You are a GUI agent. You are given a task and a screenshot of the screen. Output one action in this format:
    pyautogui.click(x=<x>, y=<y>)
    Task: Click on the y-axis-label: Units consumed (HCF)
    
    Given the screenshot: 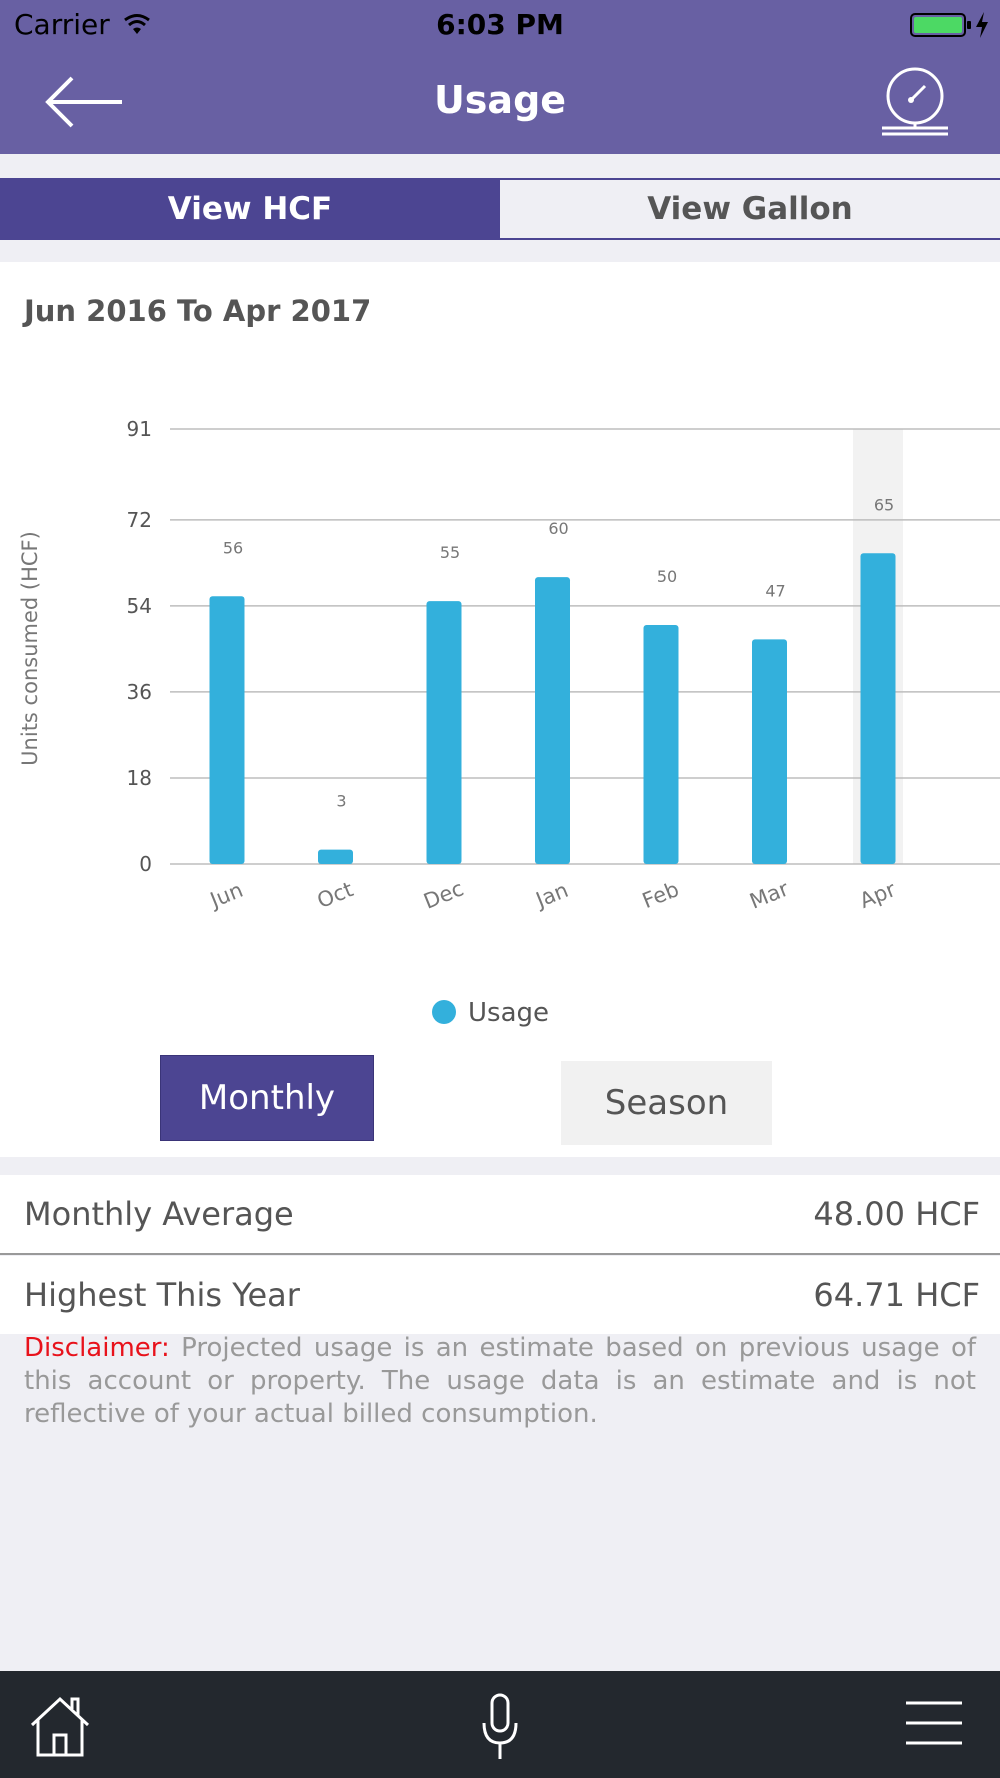 What is the action you would take?
    pyautogui.click(x=30, y=648)
    